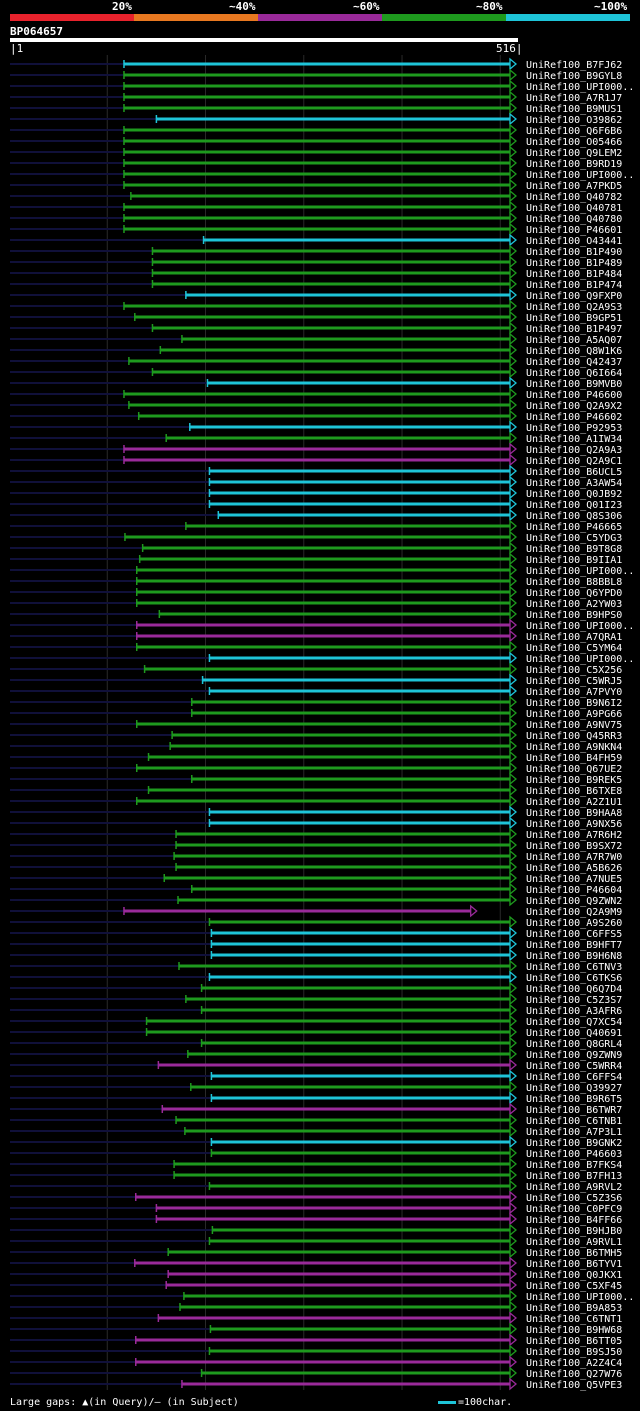  What do you see at coordinates (574, 791) in the screenshot?
I see `hit-label: UniRef100_B6TXE8` at bounding box center [574, 791].